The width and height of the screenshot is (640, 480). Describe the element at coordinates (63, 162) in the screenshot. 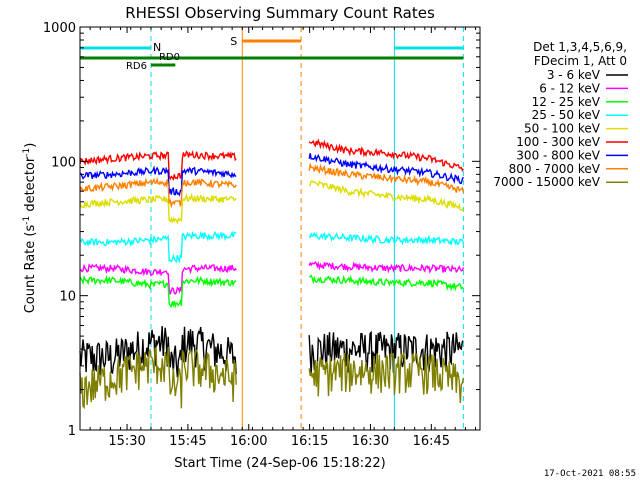

I see `y-tick-label-2: 100` at that location.